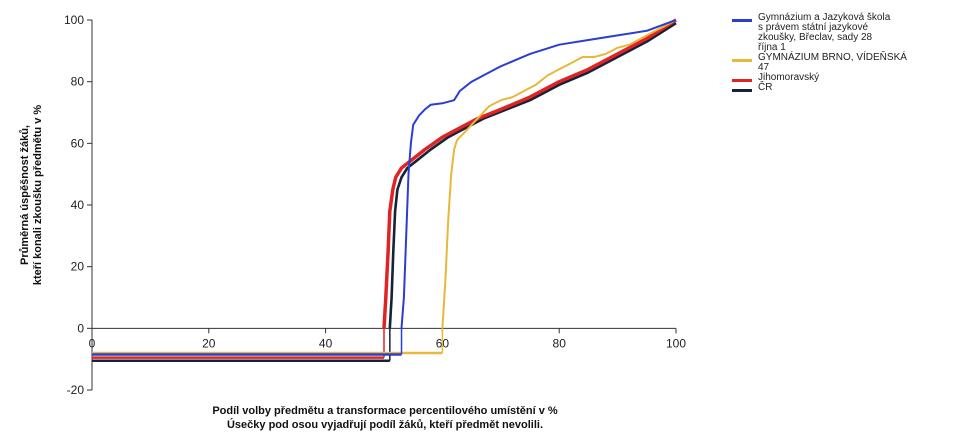  What do you see at coordinates (326, 343) in the screenshot?
I see `x-tick-label: 40` at bounding box center [326, 343].